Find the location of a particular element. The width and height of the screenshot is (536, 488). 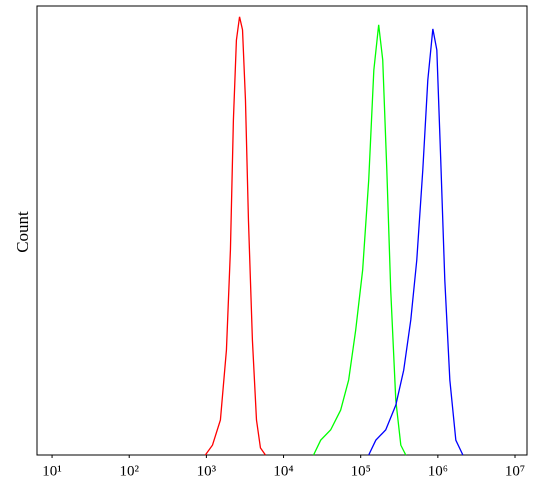

x-tick-label: 10⁷ is located at coordinates (515, 471).